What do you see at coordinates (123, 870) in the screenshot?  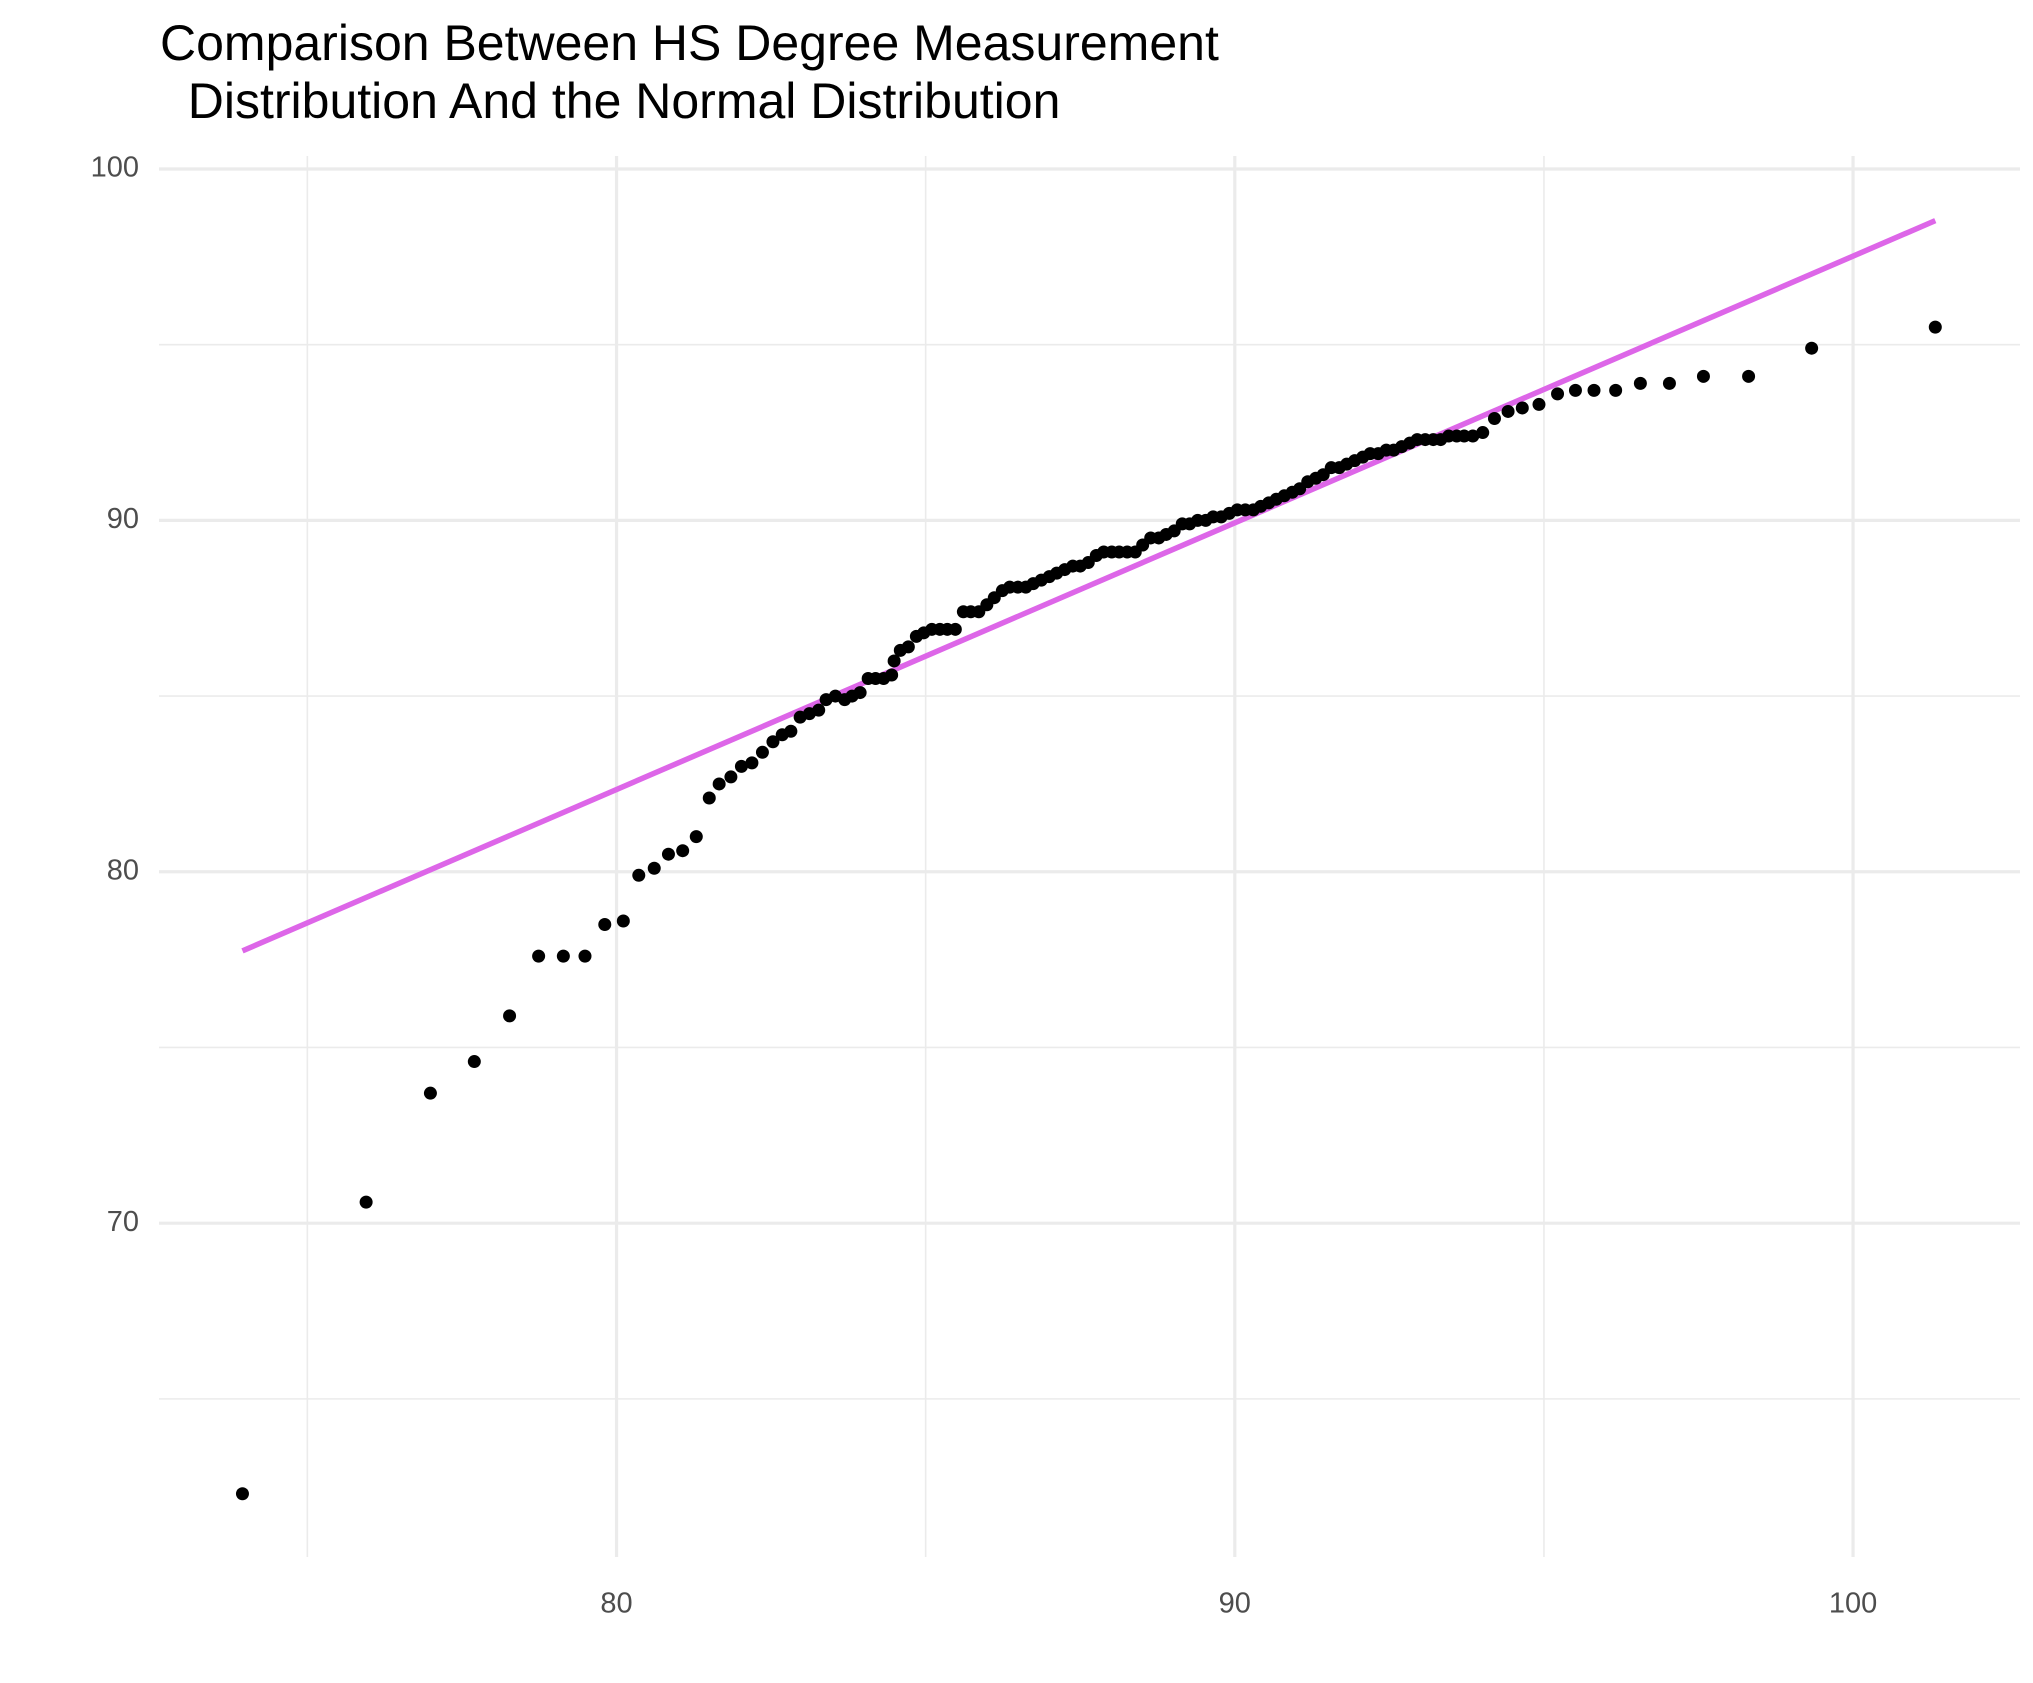 I see `y-tick-label: 80` at bounding box center [123, 870].